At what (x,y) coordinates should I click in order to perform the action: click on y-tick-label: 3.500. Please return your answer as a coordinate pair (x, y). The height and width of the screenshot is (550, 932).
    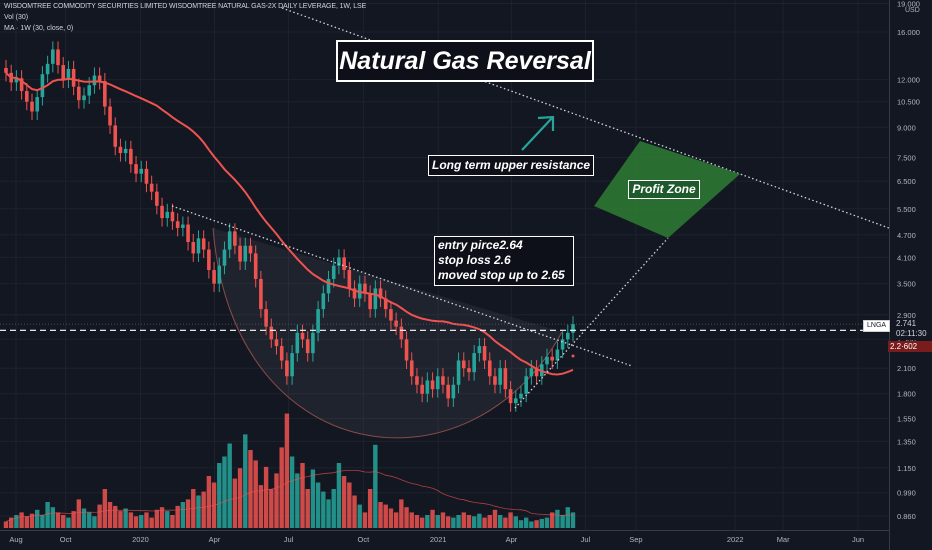
    Looking at the image, I should click on (906, 284).